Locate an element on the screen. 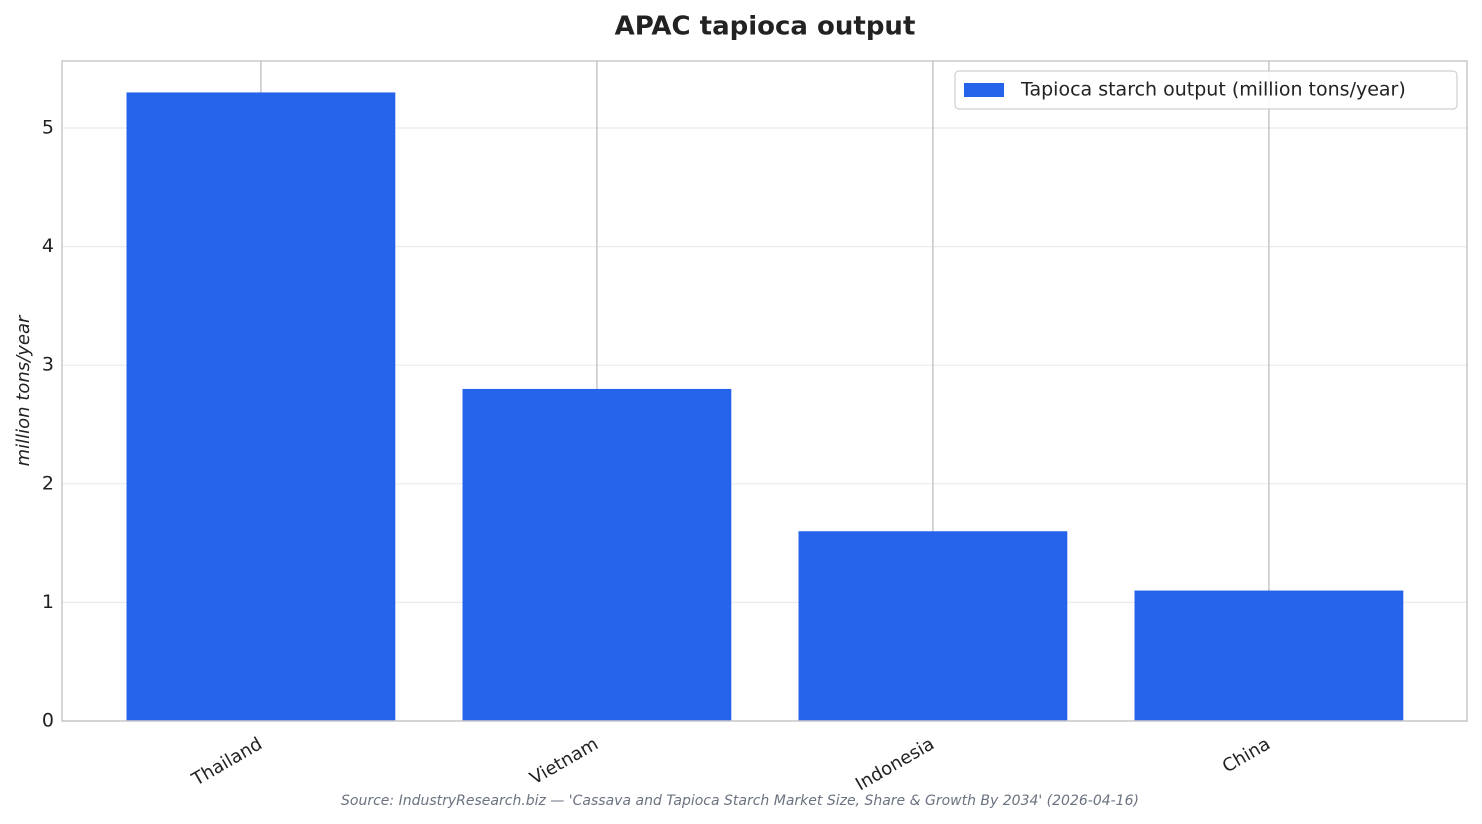 This screenshot has height=824, width=1482. chart-title: APAC tapioca output is located at coordinates (765, 27).